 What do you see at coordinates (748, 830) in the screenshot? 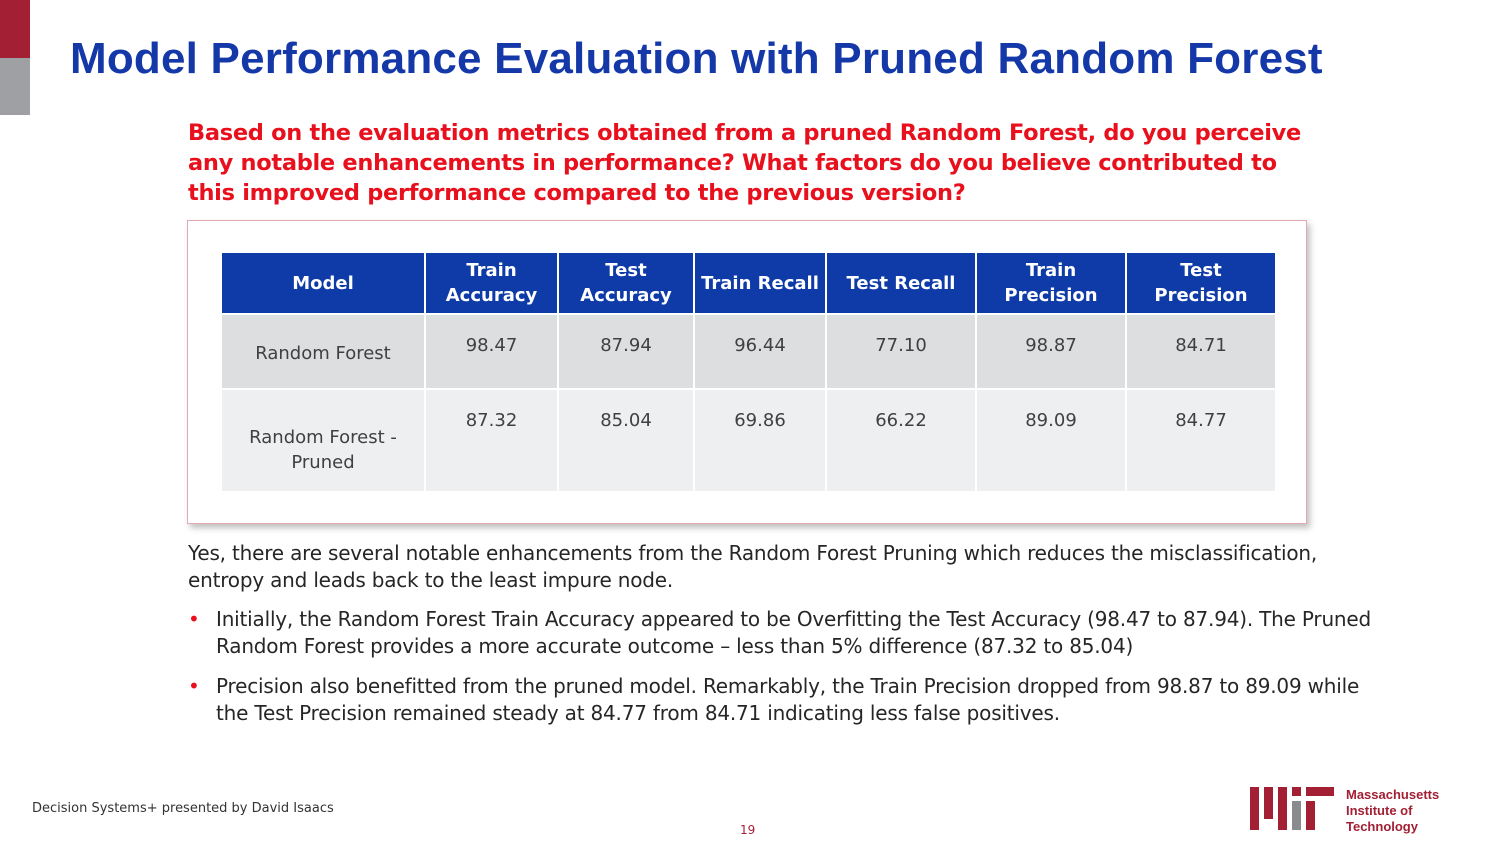
I see `page-number: 19` at bounding box center [748, 830].